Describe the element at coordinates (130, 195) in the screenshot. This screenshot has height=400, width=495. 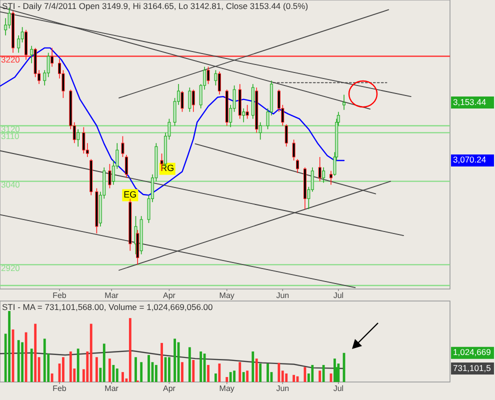
I see `annotation: EG` at that location.